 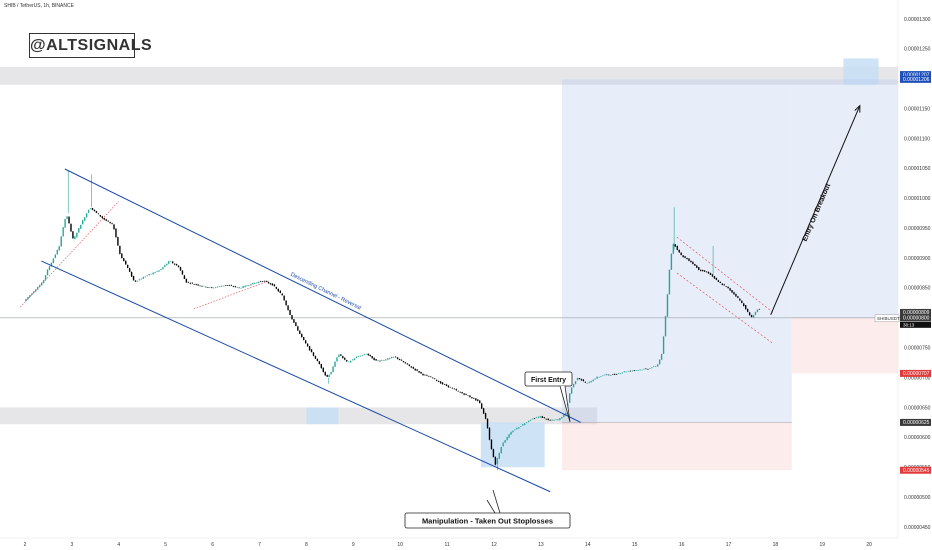 I want to click on x-tick-label: 9, so click(x=353, y=545).